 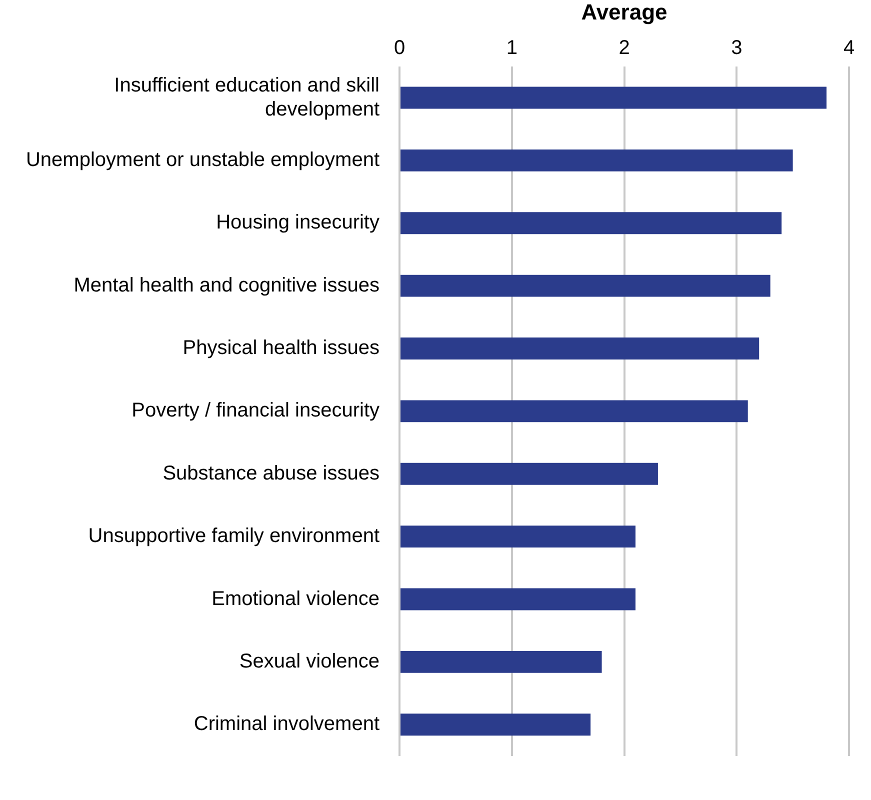 I want to click on y-tick-label: Emotional violence, so click(x=296, y=599).